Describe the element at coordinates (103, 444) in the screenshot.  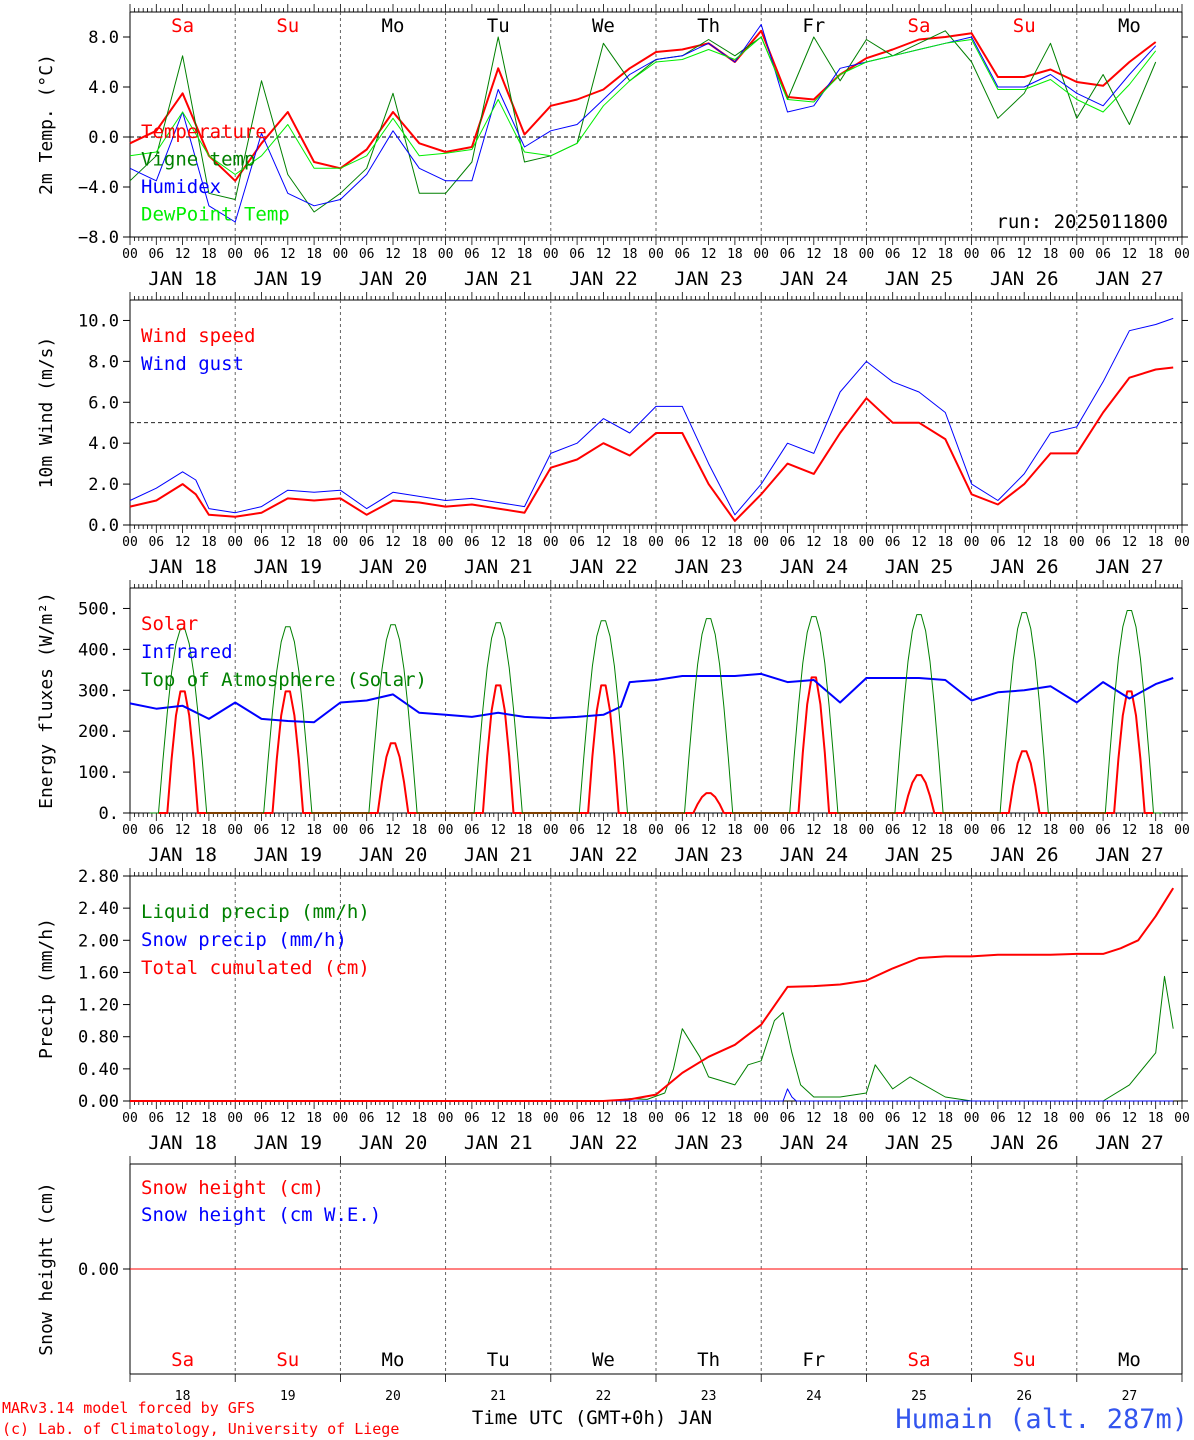
I see `y-tick-label: 4.0` at that location.